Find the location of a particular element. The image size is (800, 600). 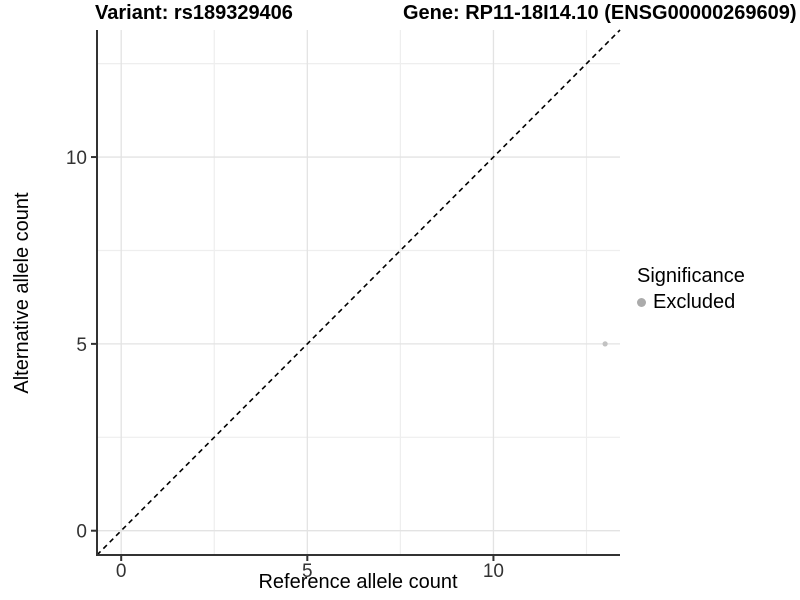

x-axis-title: Reference allele count is located at coordinates (358, 582).